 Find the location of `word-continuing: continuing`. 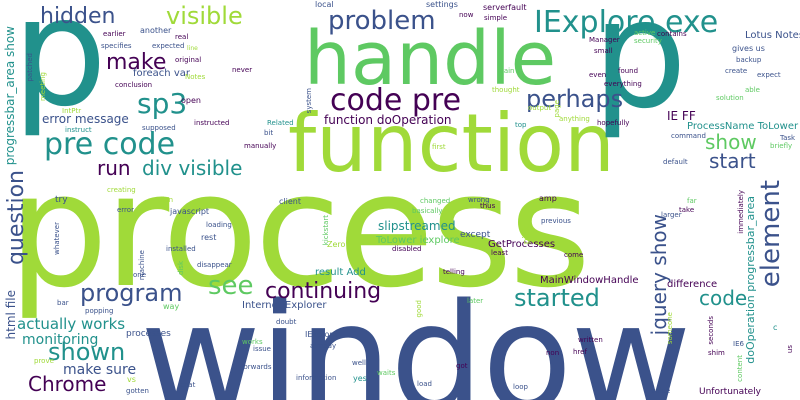

word-continuing: continuing is located at coordinates (323, 291).